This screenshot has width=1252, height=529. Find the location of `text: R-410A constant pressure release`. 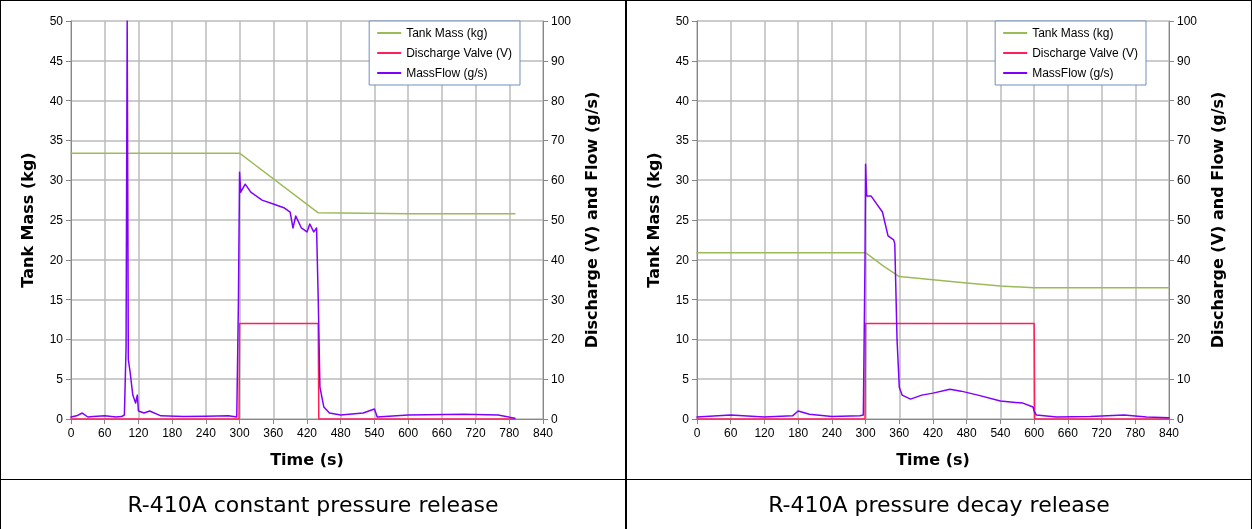

text: R-410A constant pressure release is located at coordinates (313, 505).